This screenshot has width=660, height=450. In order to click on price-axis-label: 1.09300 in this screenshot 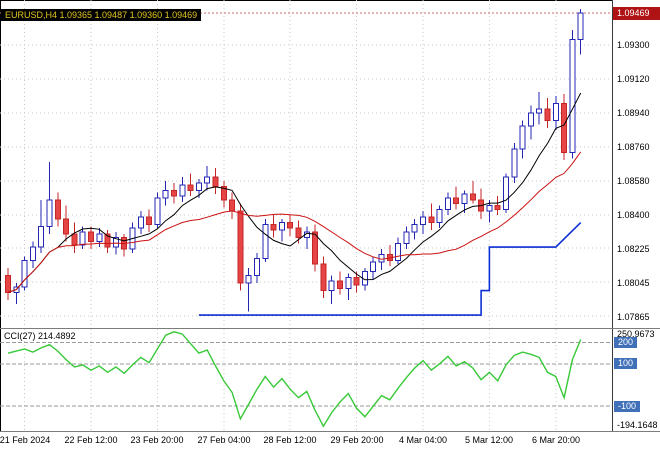, I will do `click(633, 45)`.